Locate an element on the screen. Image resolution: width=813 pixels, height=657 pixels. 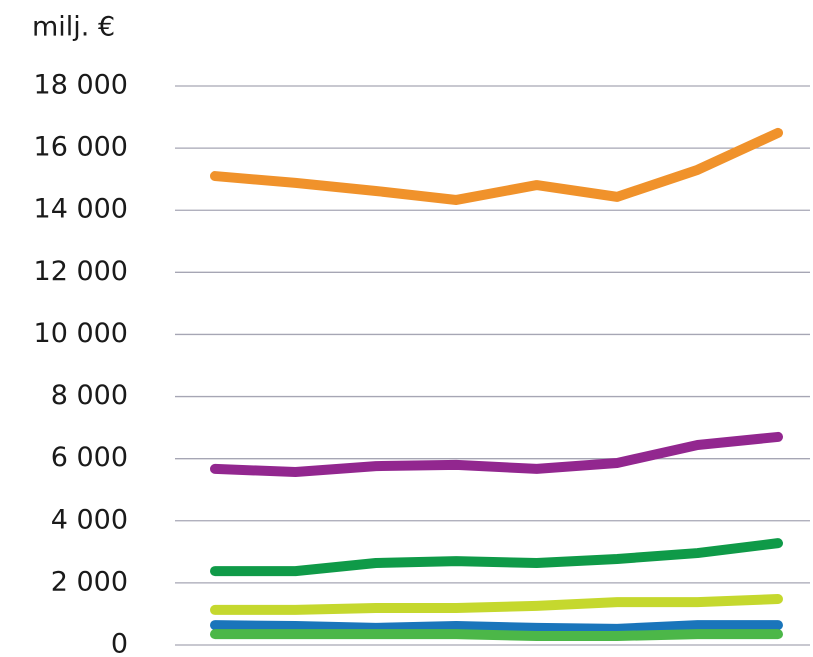
y-tick-label: 14 000 is located at coordinates (81, 209).